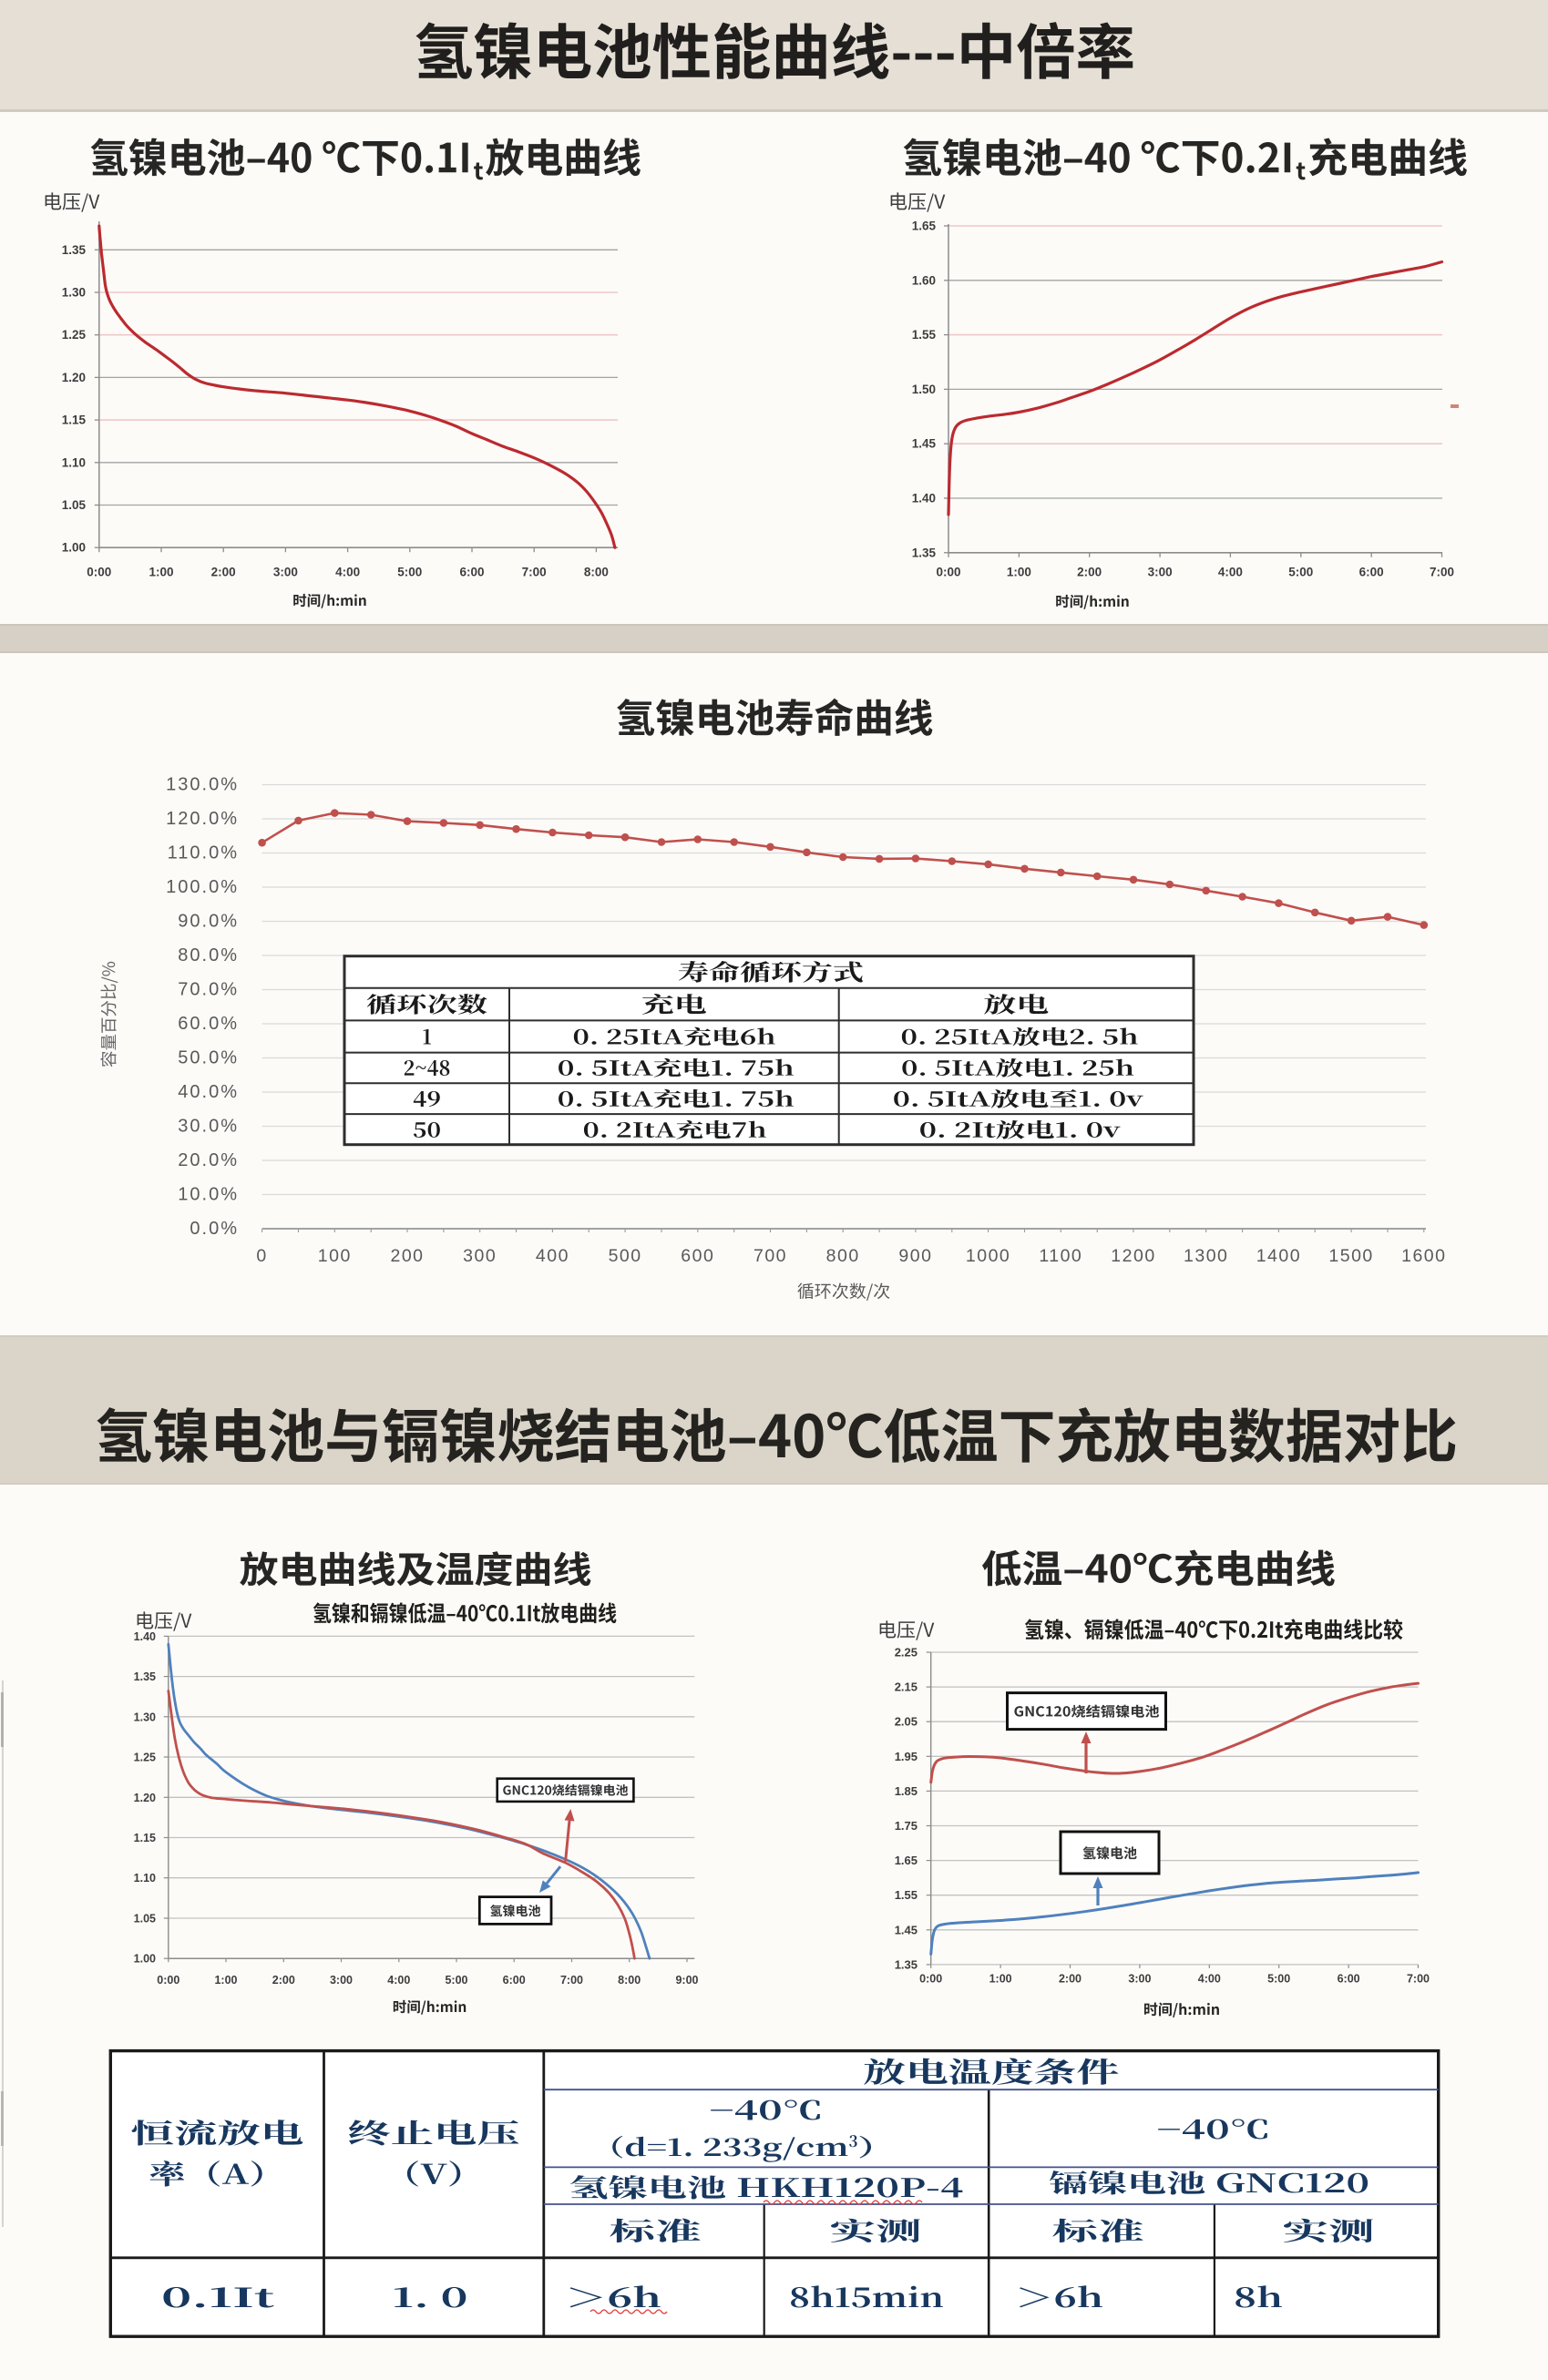 This screenshot has width=1548, height=2380. What do you see at coordinates (1133, 1256) in the screenshot?
I see `svg-text: 1200` at bounding box center [1133, 1256].